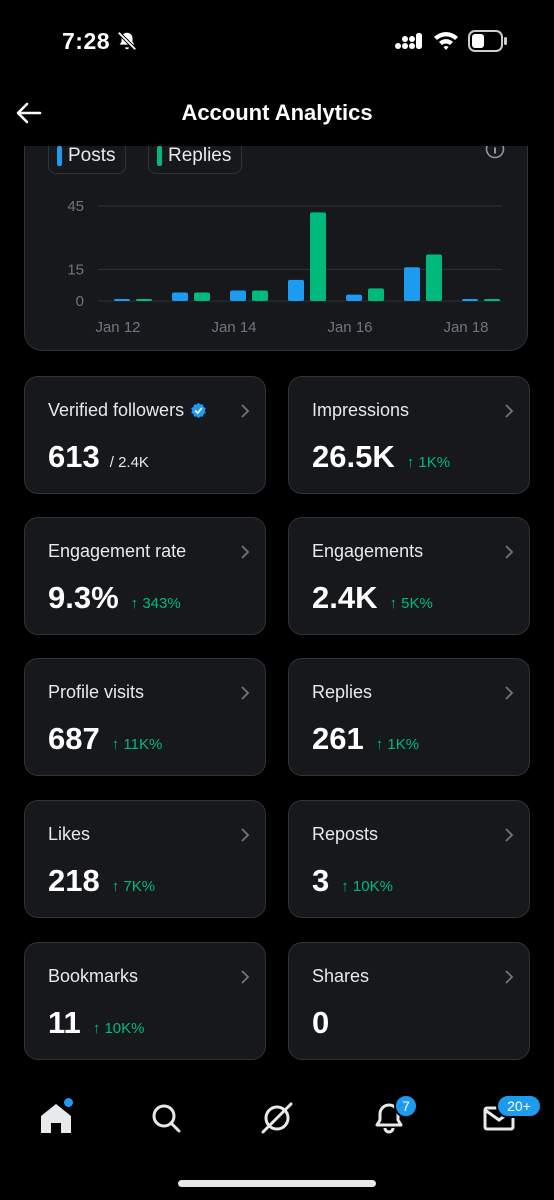  What do you see at coordinates (367, 886) in the screenshot?
I see `stat-change: ↑ 10K%` at bounding box center [367, 886].